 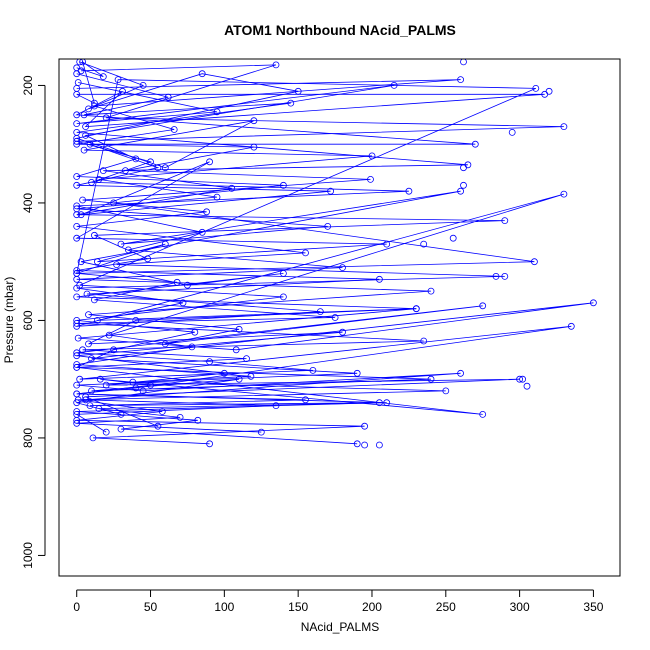 What do you see at coordinates (28, 203) in the screenshot?
I see `y-tick-label: 400` at bounding box center [28, 203].